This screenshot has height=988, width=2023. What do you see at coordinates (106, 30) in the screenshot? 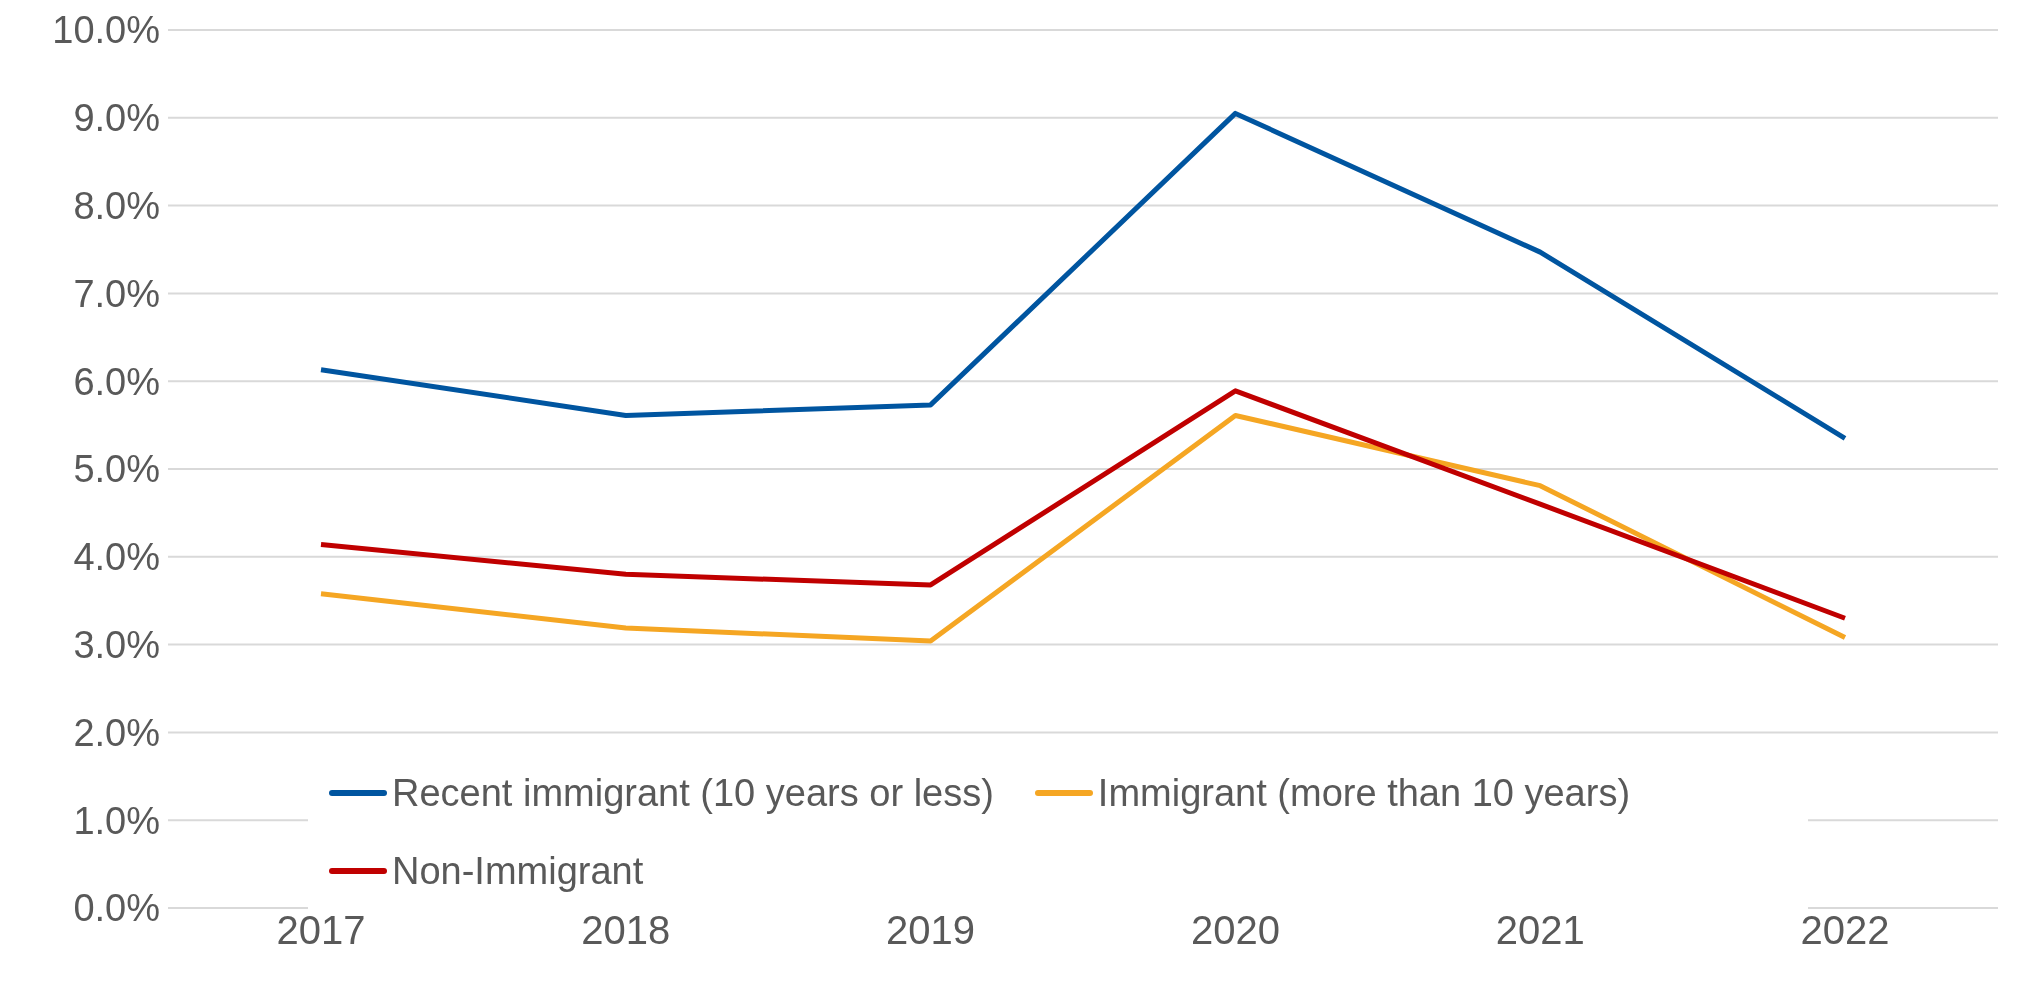
I see `y-tick-label: 10.0%` at bounding box center [106, 30].